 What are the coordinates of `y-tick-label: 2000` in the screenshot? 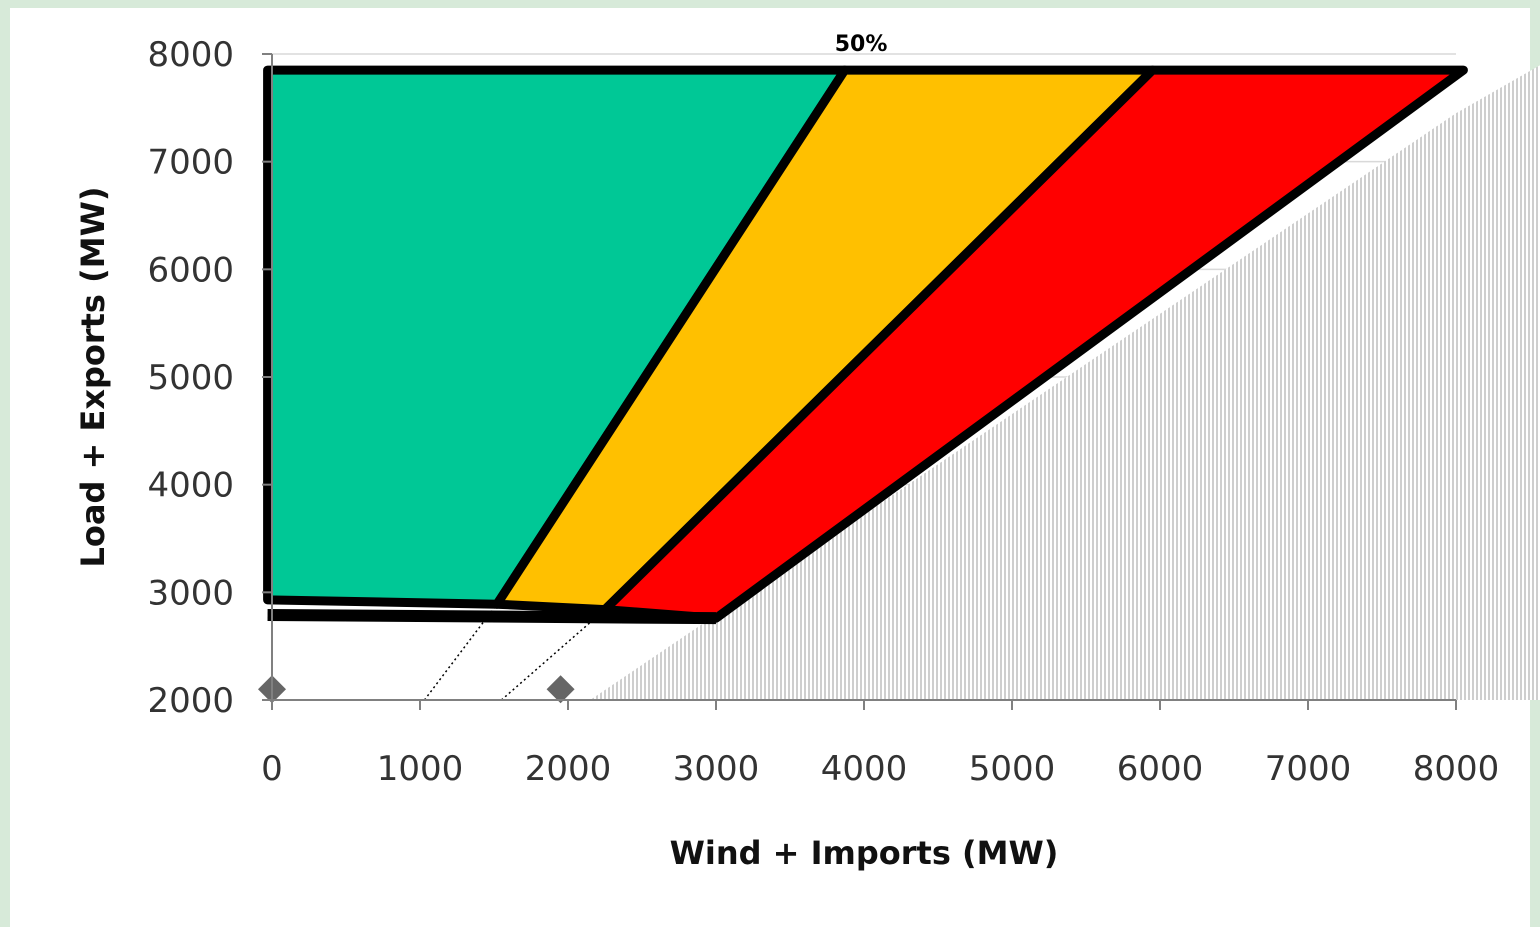 It's located at (190, 701).